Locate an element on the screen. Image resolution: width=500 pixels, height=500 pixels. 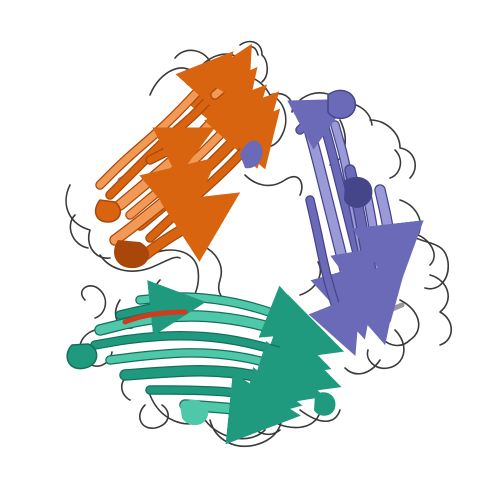
helix-fragment is located at coordinates (396, 307).